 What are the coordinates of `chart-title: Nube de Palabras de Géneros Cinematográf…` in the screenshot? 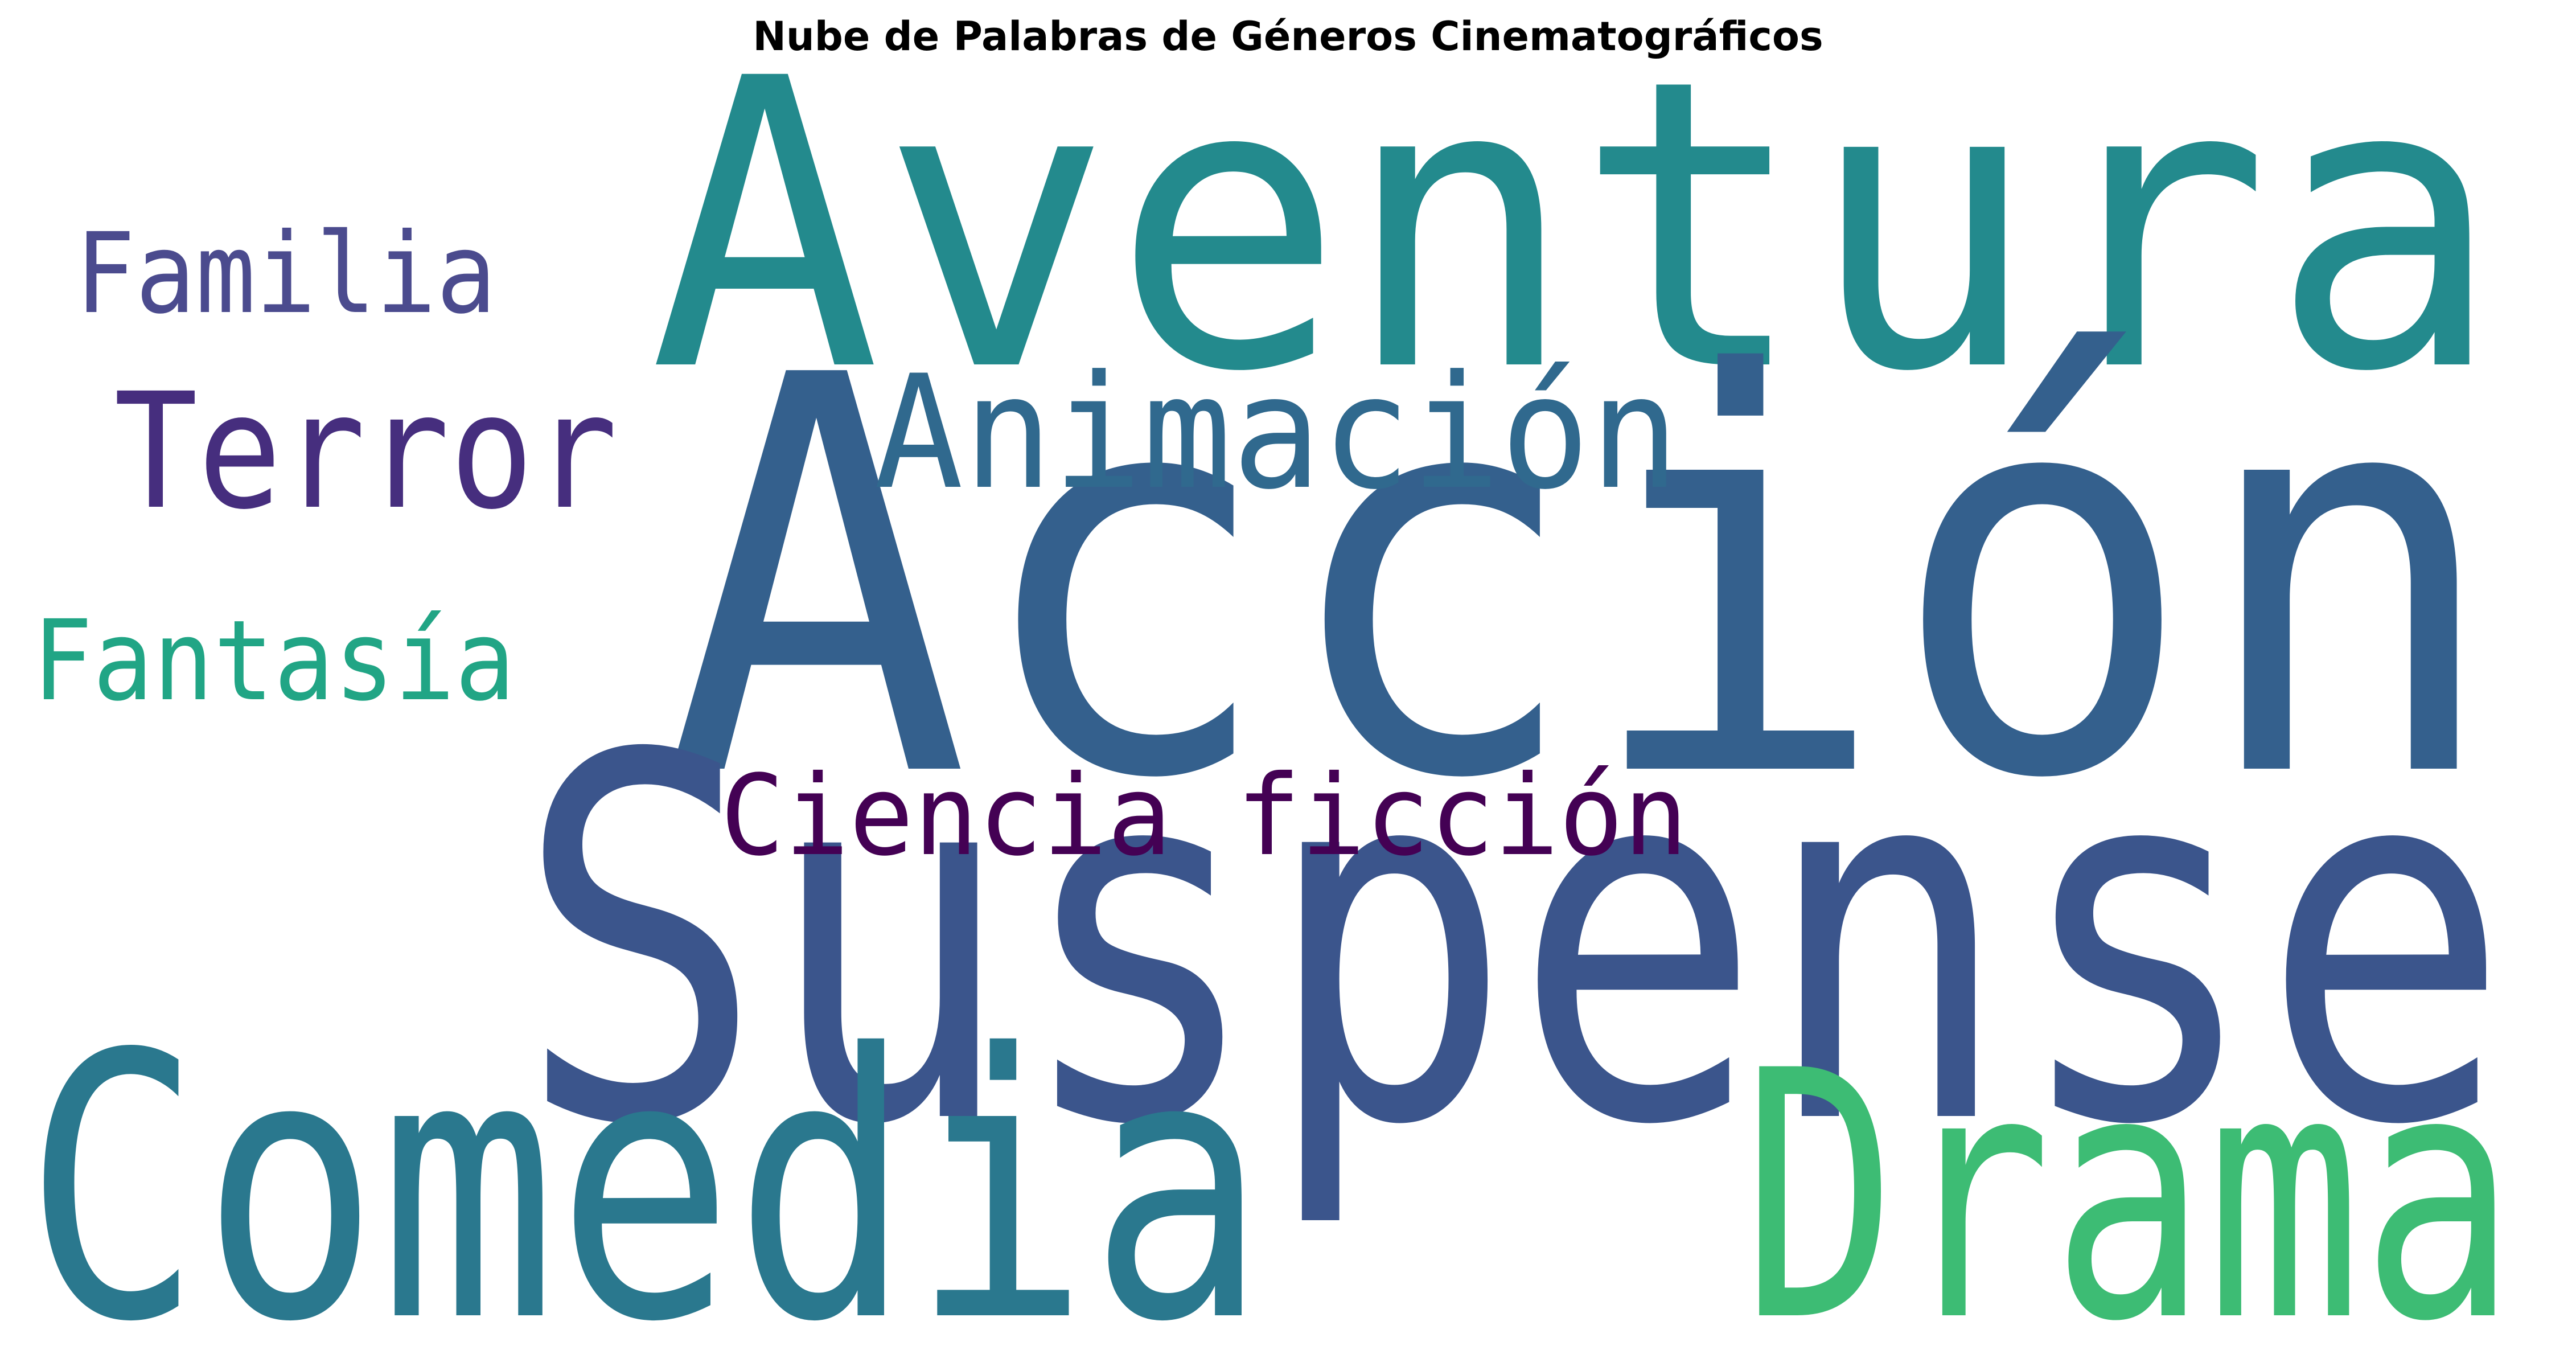 It's located at (1288, 36).